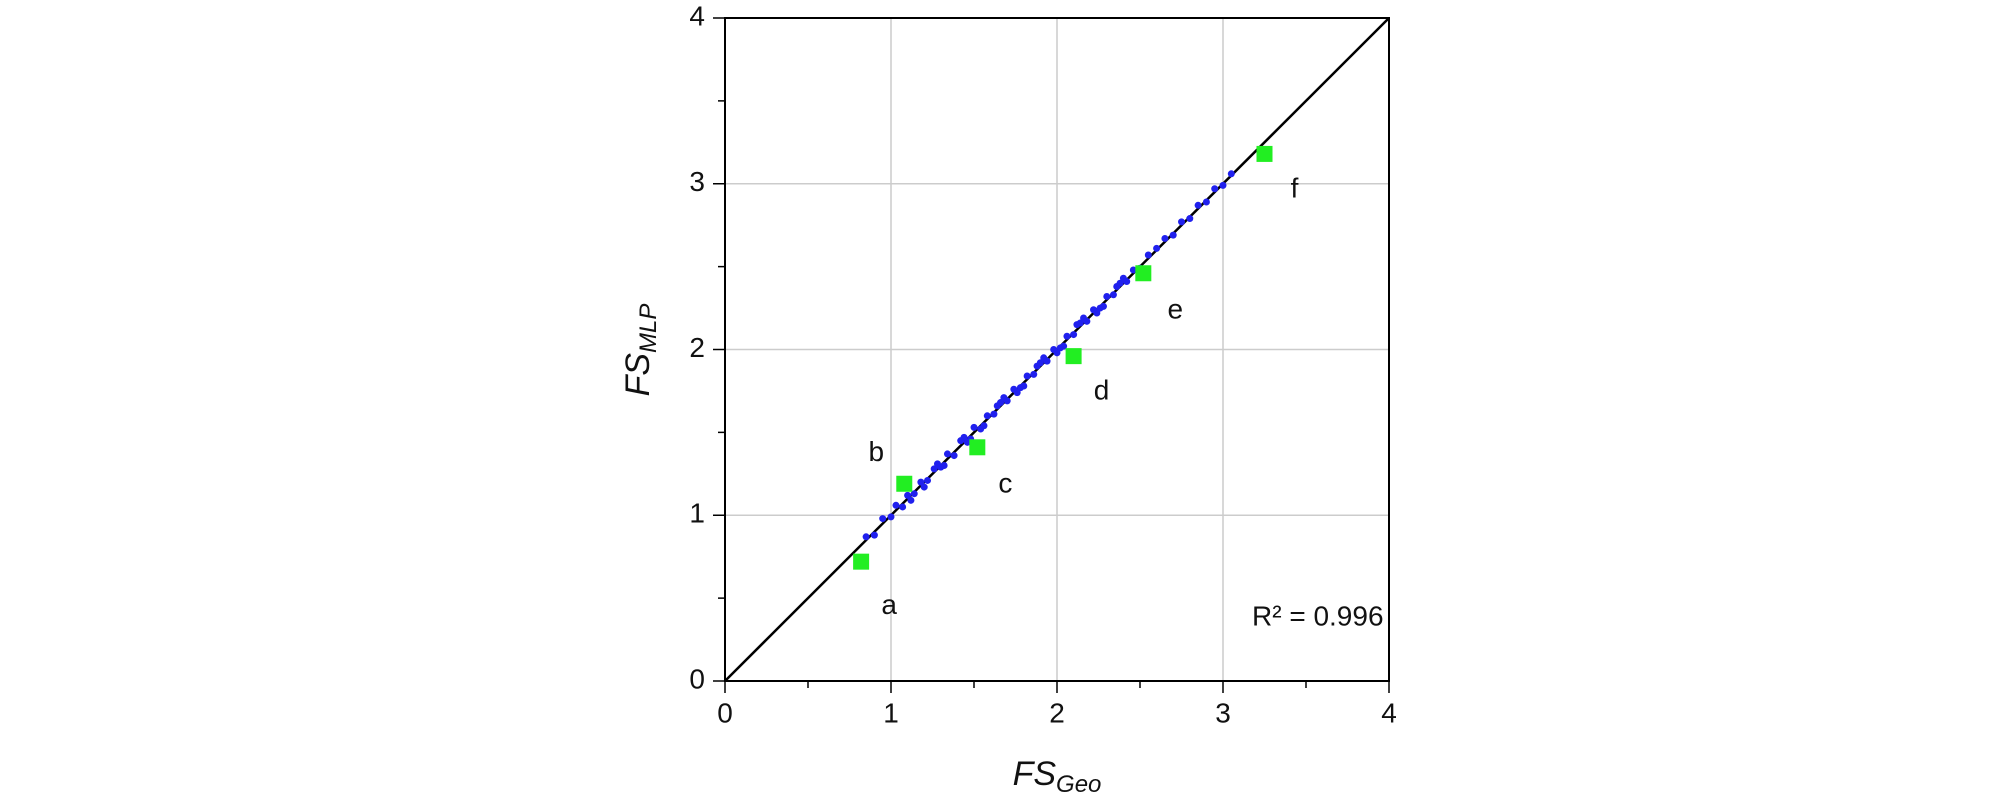  Describe the element at coordinates (638, 375) in the screenshot. I see `y-label-main: FS` at that location.